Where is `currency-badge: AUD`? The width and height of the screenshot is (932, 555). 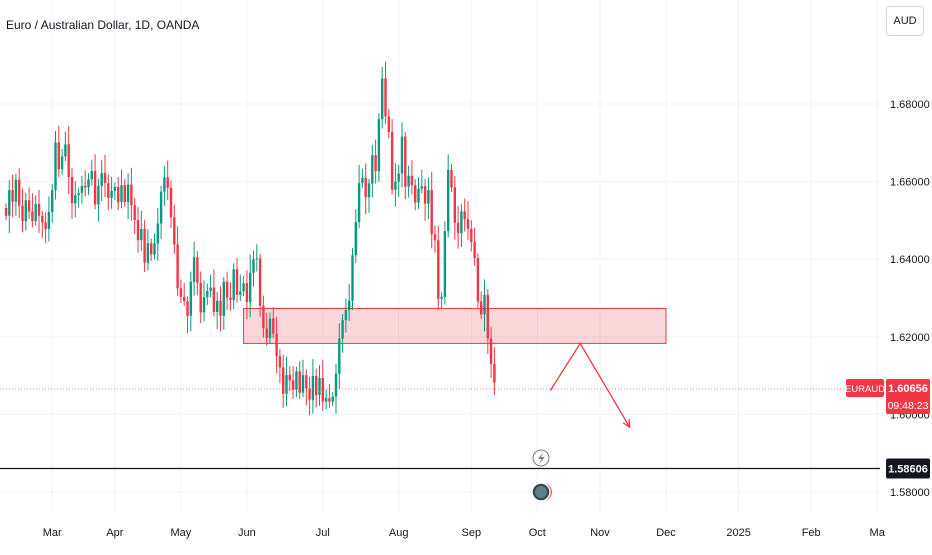 currency-badge: AUD is located at coordinates (905, 21).